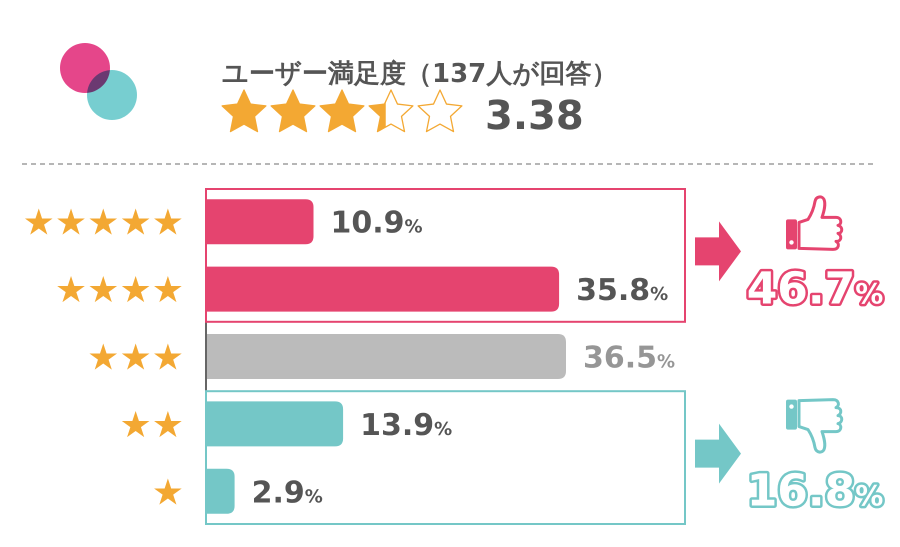 The height and width of the screenshot is (547, 900). What do you see at coordinates (135, 358) in the screenshot?
I see `category-label: ★★★` at bounding box center [135, 358].